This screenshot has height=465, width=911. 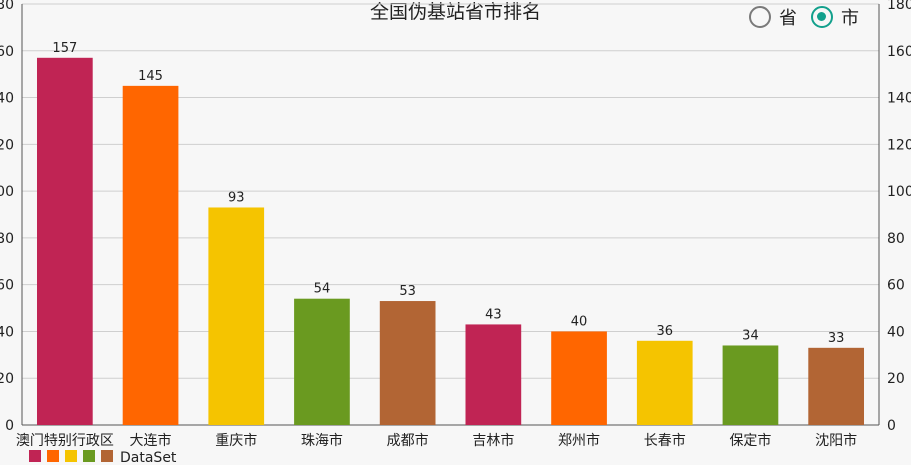 What do you see at coordinates (7, 192) in the screenshot?
I see `y-tick-label-left: 100` at bounding box center [7, 192].